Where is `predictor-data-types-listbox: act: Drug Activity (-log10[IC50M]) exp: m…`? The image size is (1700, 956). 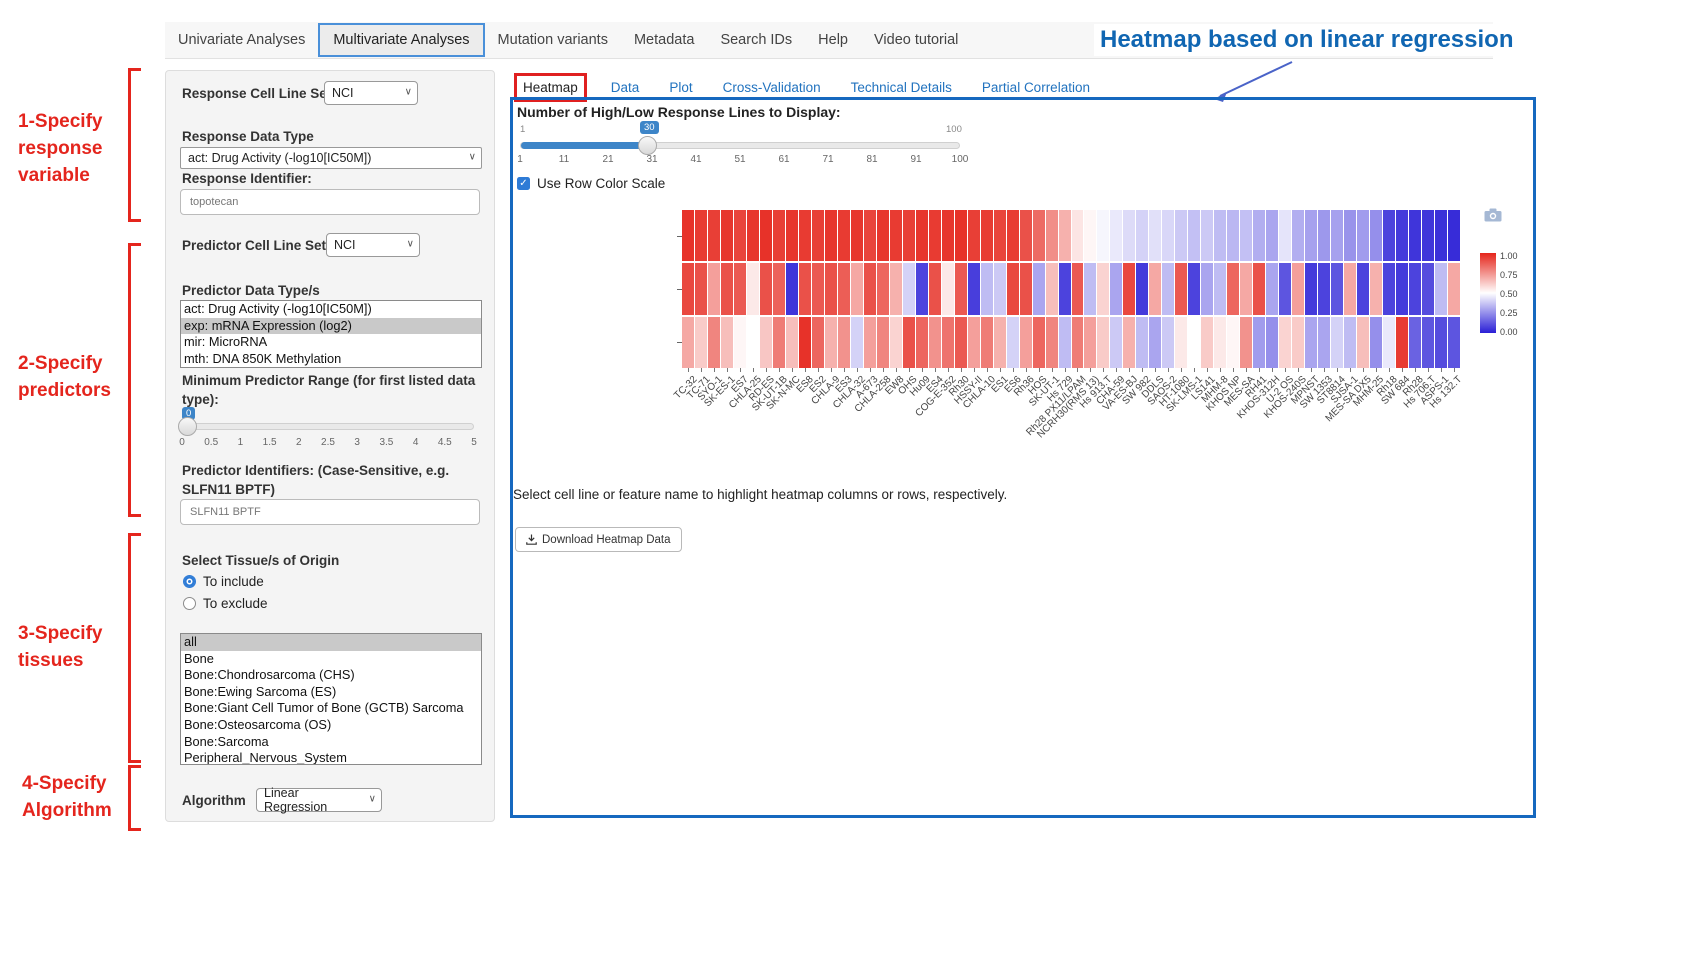
predictor-data-types-listbox: act: Drug Activity (-log10[IC50M]) exp: m… is located at coordinates (331, 334).